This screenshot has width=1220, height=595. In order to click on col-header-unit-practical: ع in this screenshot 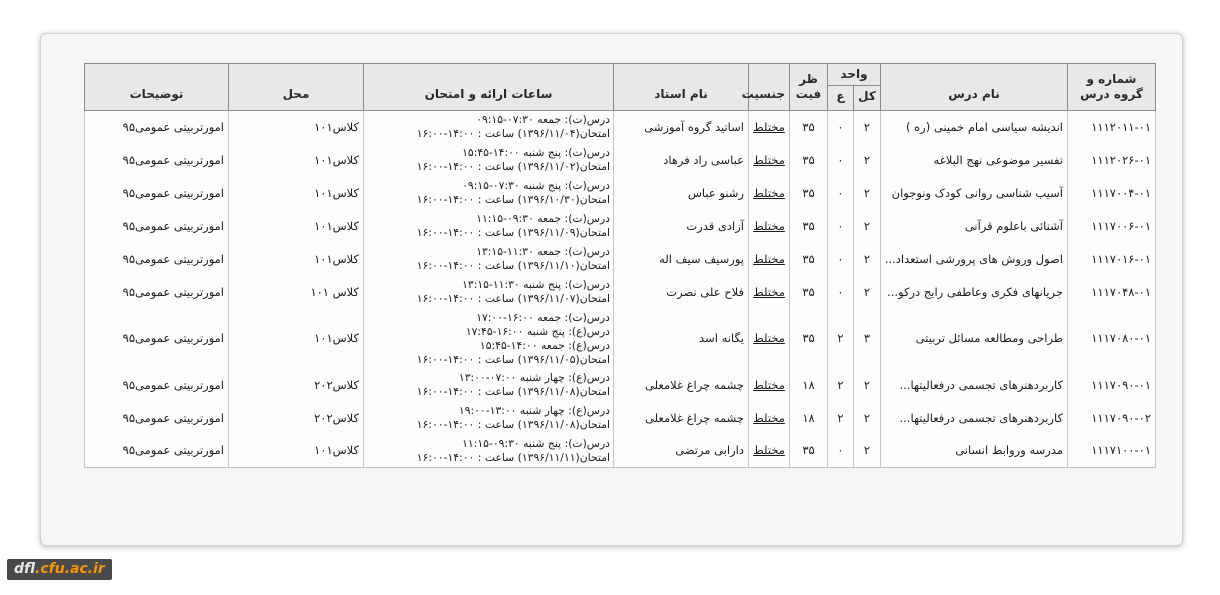, I will do `click(840, 98)`.